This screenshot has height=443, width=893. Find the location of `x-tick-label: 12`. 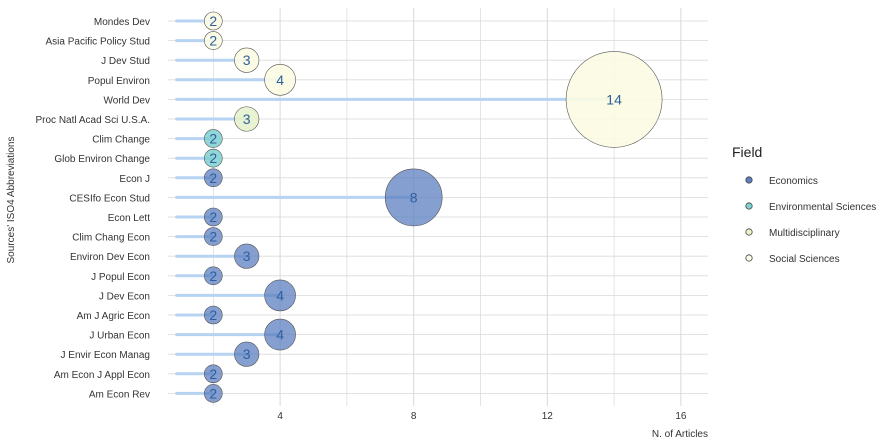

x-tick-label: 12 is located at coordinates (548, 416).